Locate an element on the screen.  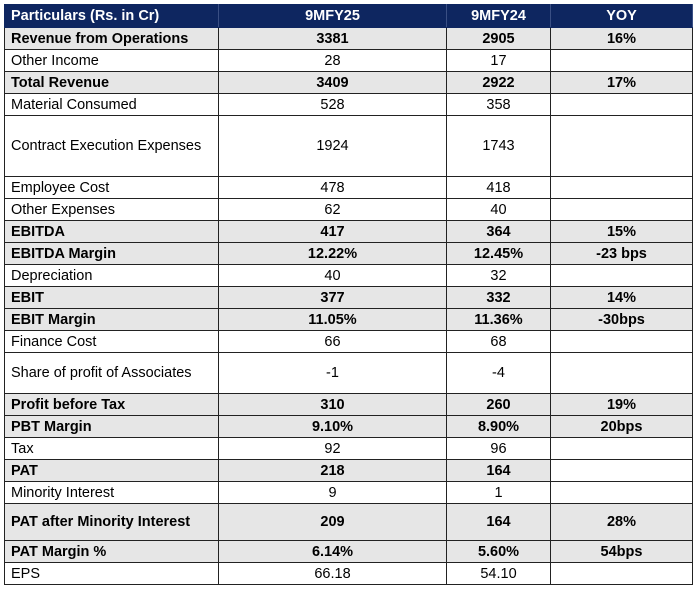
value-9mfy24: 96 is located at coordinates (498, 448).